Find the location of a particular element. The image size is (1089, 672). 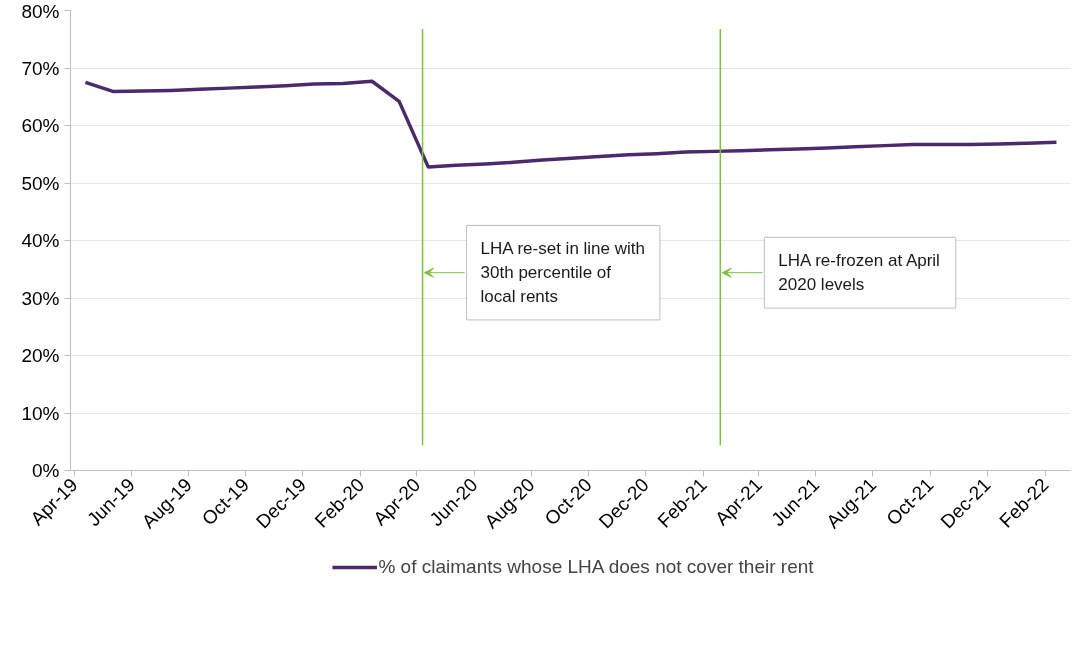

y-tick-label: 60% is located at coordinates (40, 125).